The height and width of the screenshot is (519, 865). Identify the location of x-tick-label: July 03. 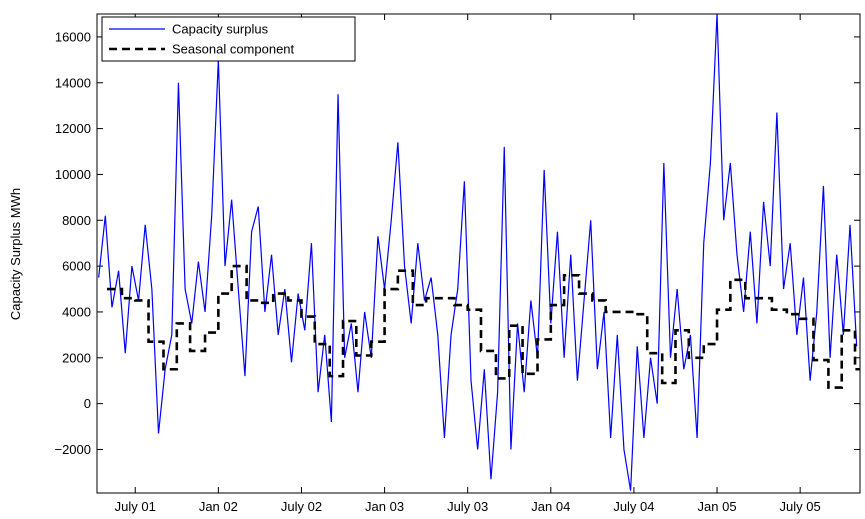
(467, 506).